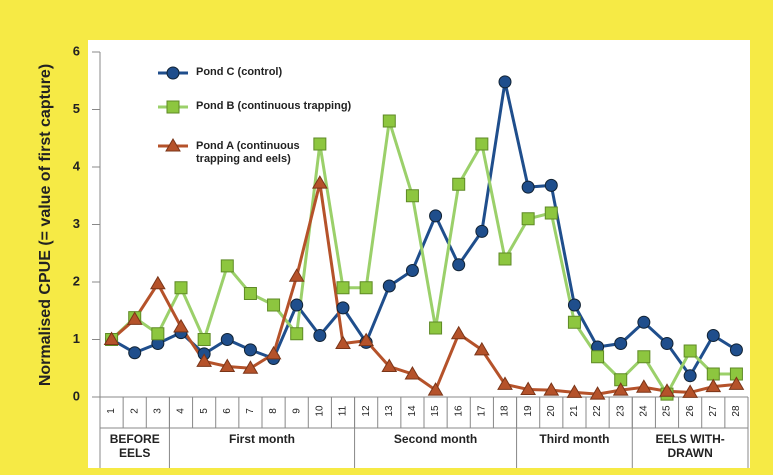  I want to click on x-tick-label: 16, so click(458, 411).